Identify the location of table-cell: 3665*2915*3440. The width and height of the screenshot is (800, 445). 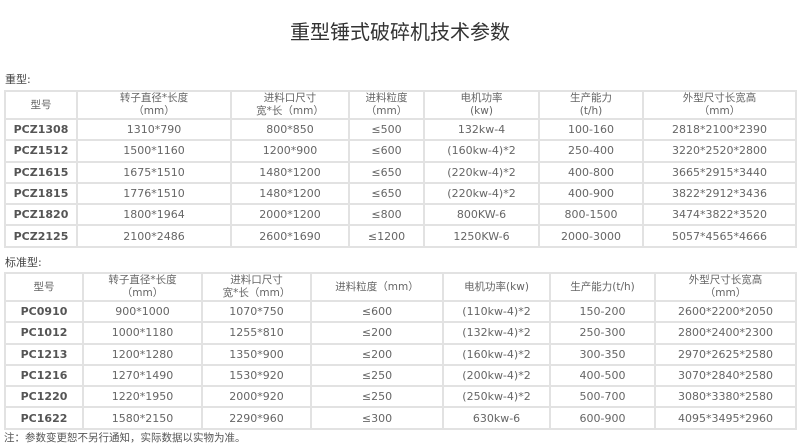
(719, 172).